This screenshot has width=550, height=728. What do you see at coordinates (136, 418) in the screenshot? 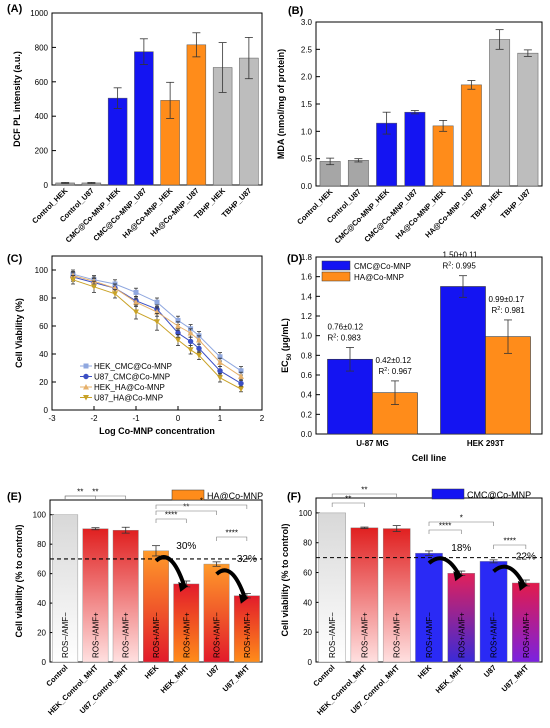
I see `x-tick-label: -1` at bounding box center [136, 418].